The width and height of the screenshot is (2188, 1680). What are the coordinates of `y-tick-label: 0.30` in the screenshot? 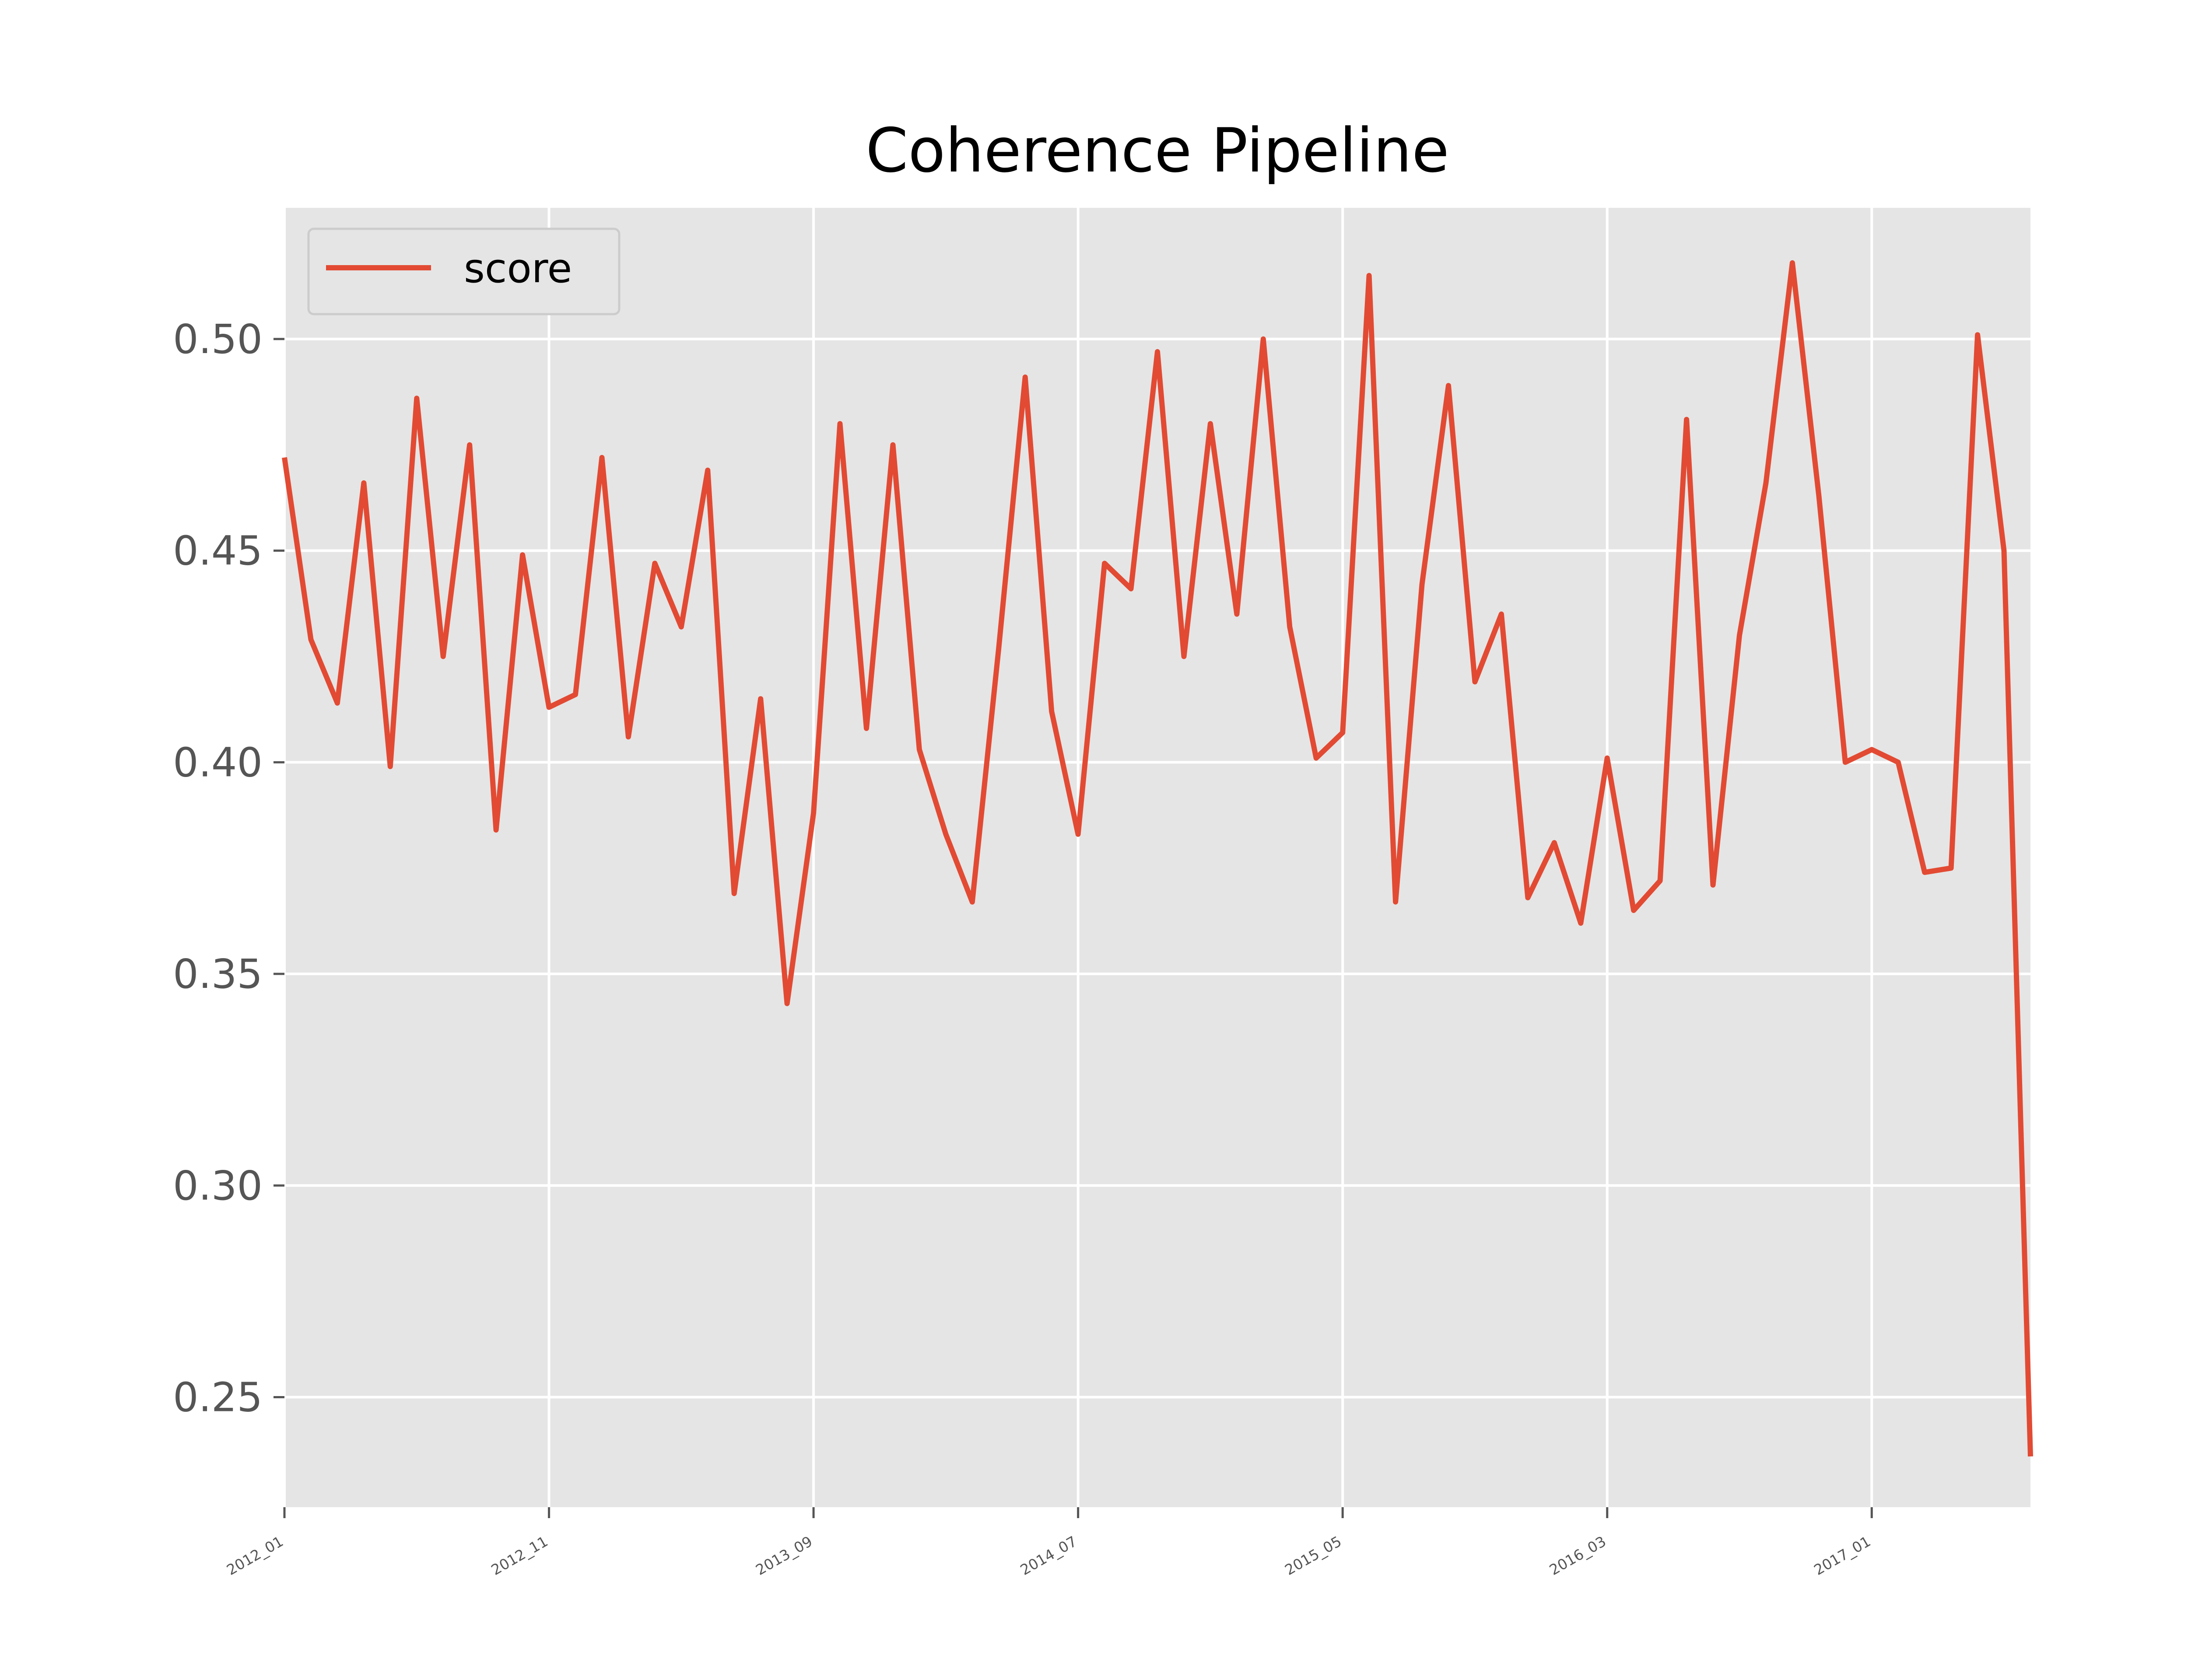 It's located at (218, 1185).